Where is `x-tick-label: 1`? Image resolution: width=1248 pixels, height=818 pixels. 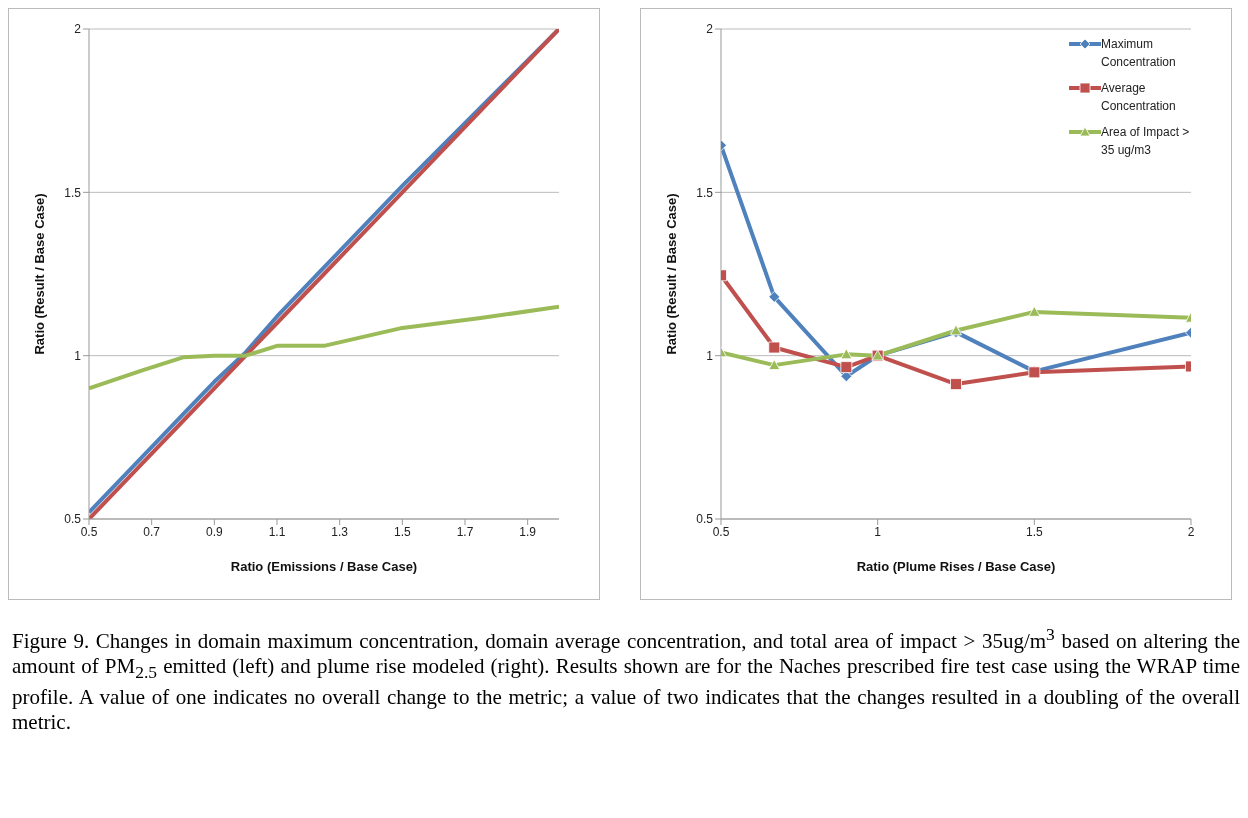 x-tick-label: 1 is located at coordinates (878, 531).